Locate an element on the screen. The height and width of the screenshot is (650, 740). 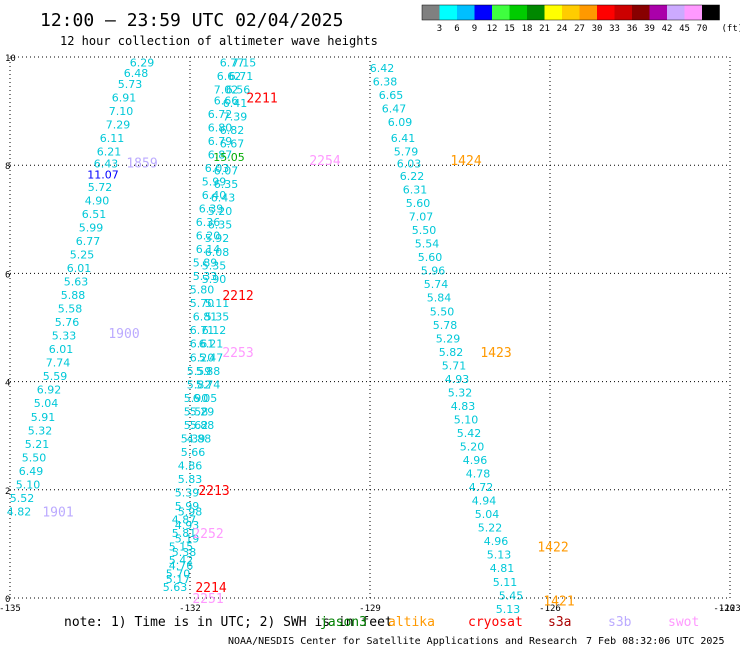
wave-height-point: 6.79 is located at coordinates (220, 141).